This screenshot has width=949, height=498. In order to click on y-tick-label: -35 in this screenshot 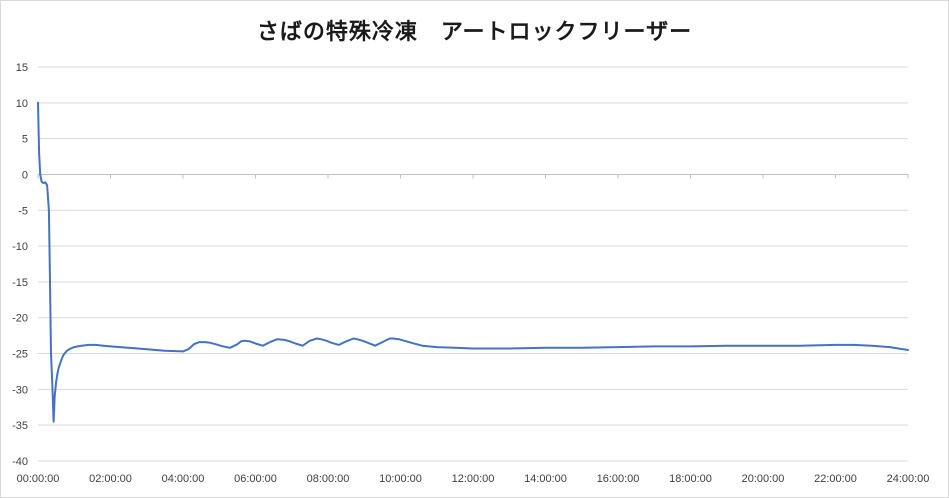, I will do `click(20, 426)`.